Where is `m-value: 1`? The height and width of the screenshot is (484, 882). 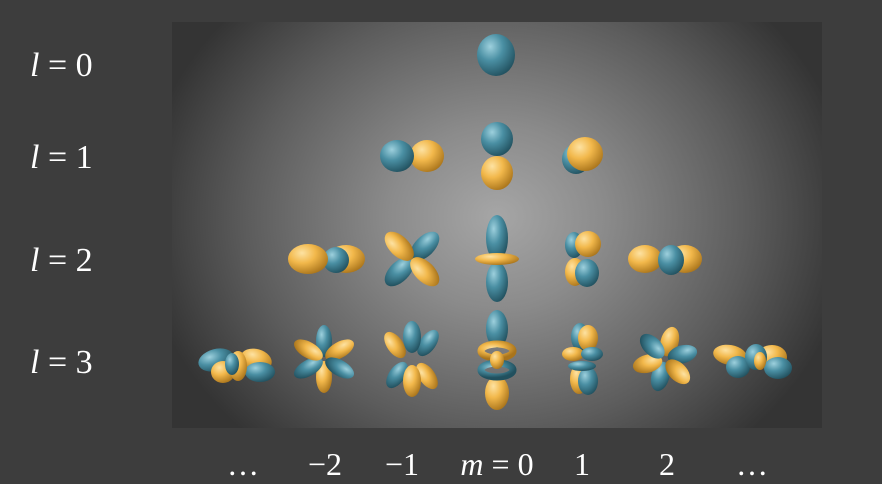
m-value: 1 is located at coordinates (582, 464).